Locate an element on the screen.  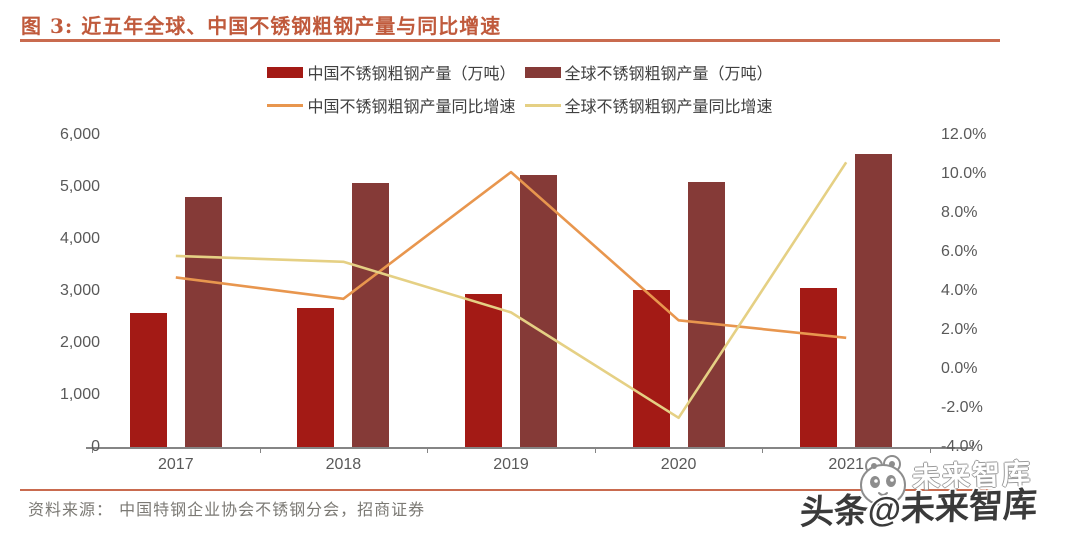
bar-global-2021 is located at coordinates (874, 300).